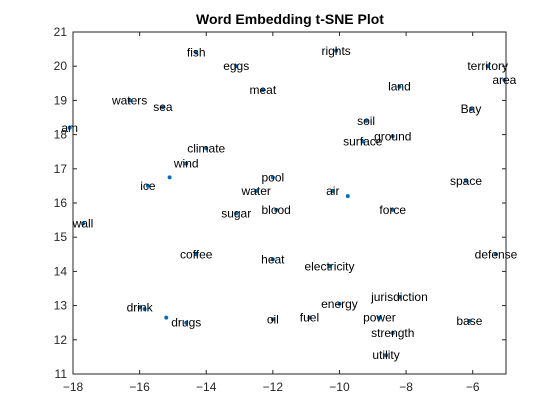 This screenshot has height=420, width=560. What do you see at coordinates (473, 387) in the screenshot?
I see `x-tick-label: −6` at bounding box center [473, 387].